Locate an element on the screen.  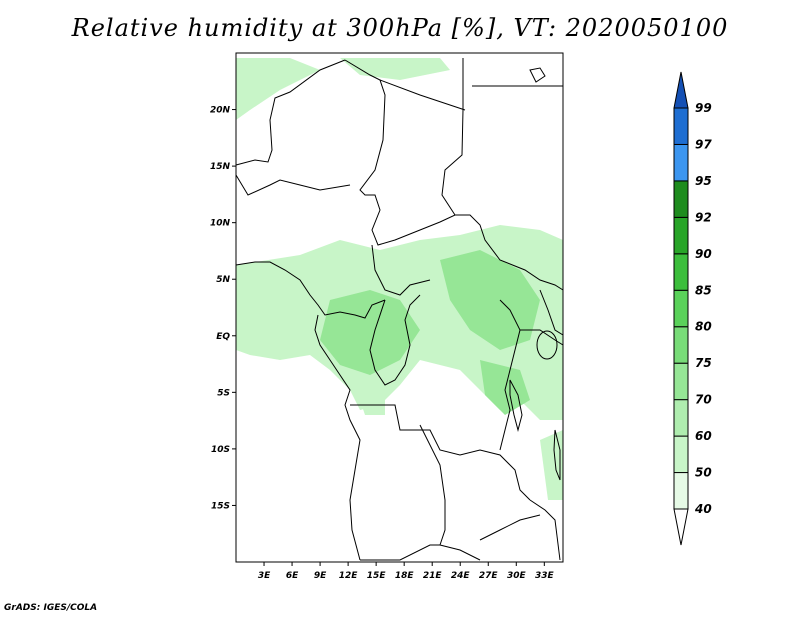
colorbar: 40 50 60 70 75 80 85 90 92 95 97 99 is located at coordinates (692, 308).